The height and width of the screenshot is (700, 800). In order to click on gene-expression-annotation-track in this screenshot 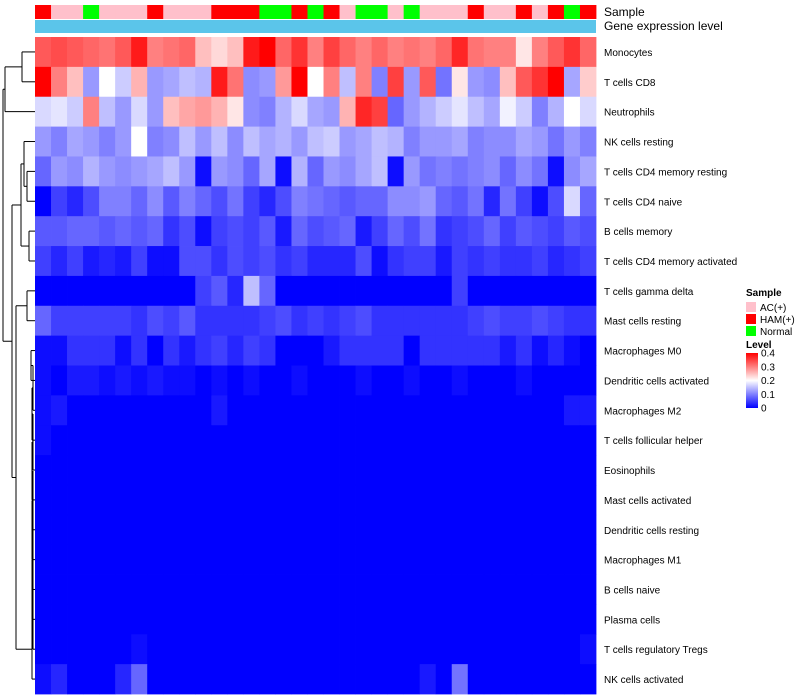, I will do `click(315, 26)`.